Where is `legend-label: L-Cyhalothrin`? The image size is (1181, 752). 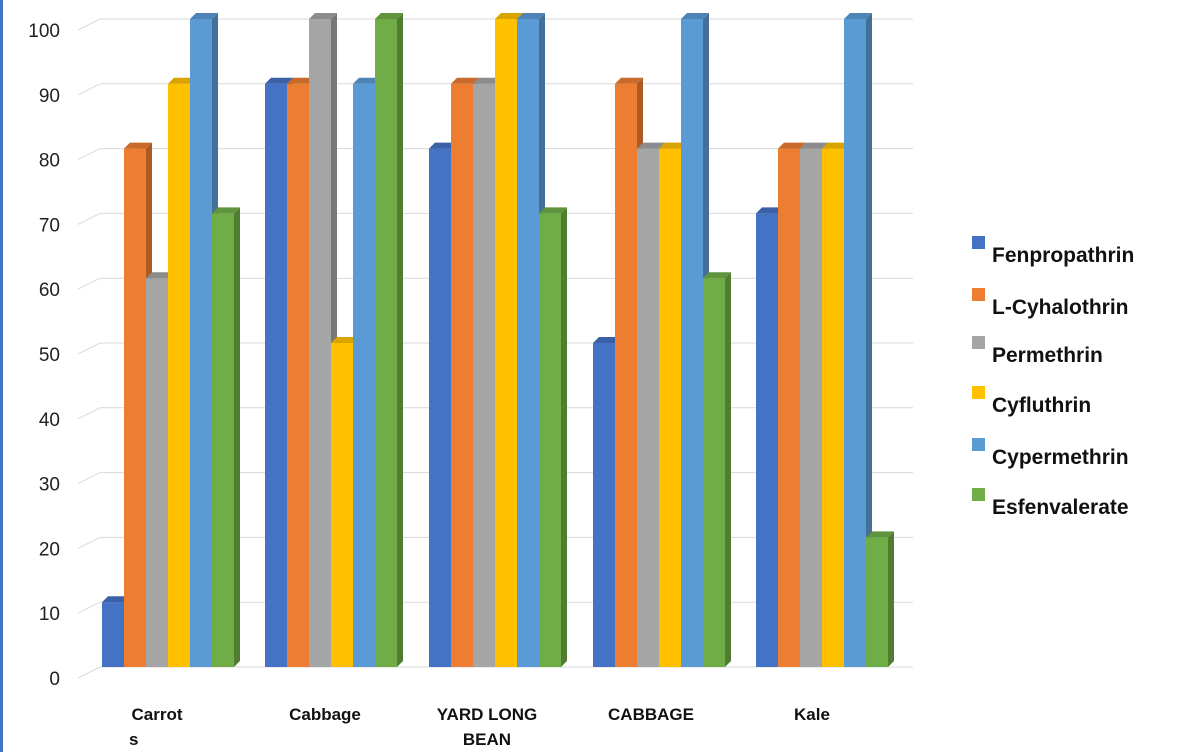
legend-label: L-Cyhalothrin is located at coordinates (1060, 307).